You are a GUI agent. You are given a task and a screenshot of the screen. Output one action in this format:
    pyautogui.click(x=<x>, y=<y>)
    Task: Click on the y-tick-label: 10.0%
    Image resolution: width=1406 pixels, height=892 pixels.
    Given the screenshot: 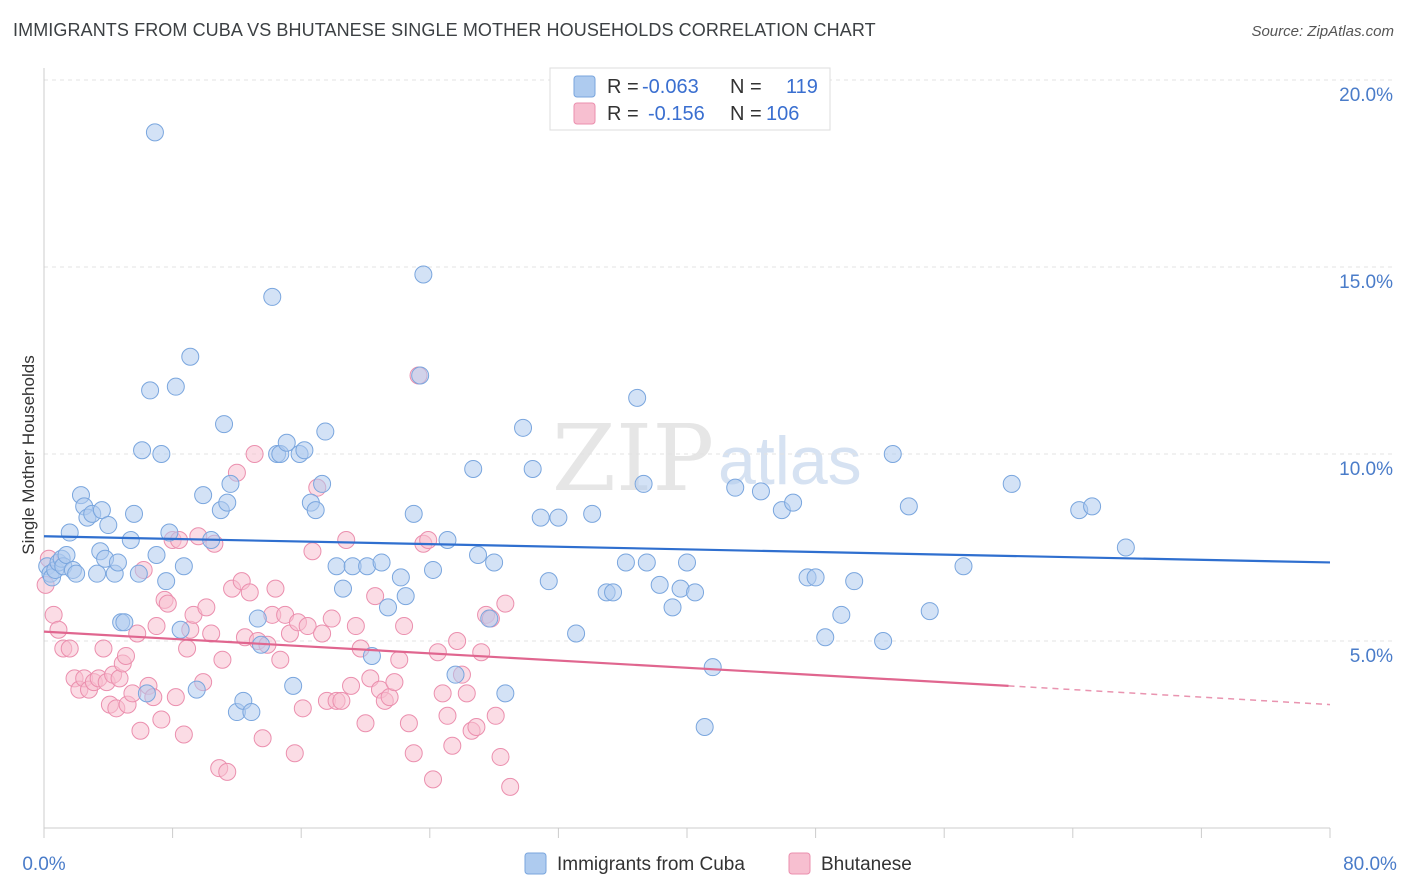 What is the action you would take?
    pyautogui.click(x=1366, y=469)
    